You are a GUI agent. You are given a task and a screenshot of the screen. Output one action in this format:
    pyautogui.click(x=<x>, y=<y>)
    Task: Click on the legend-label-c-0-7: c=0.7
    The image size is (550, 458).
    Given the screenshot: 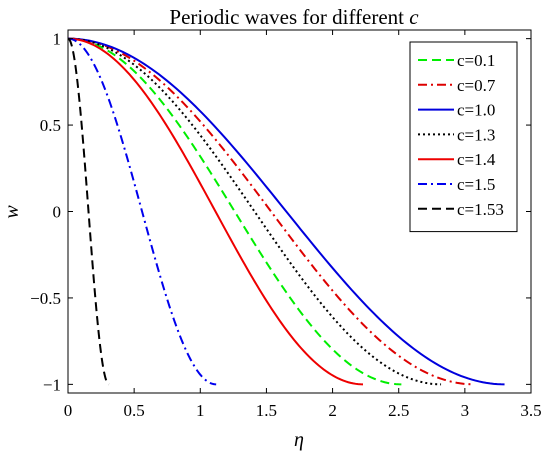 What is the action you would take?
    pyautogui.click(x=476, y=85)
    